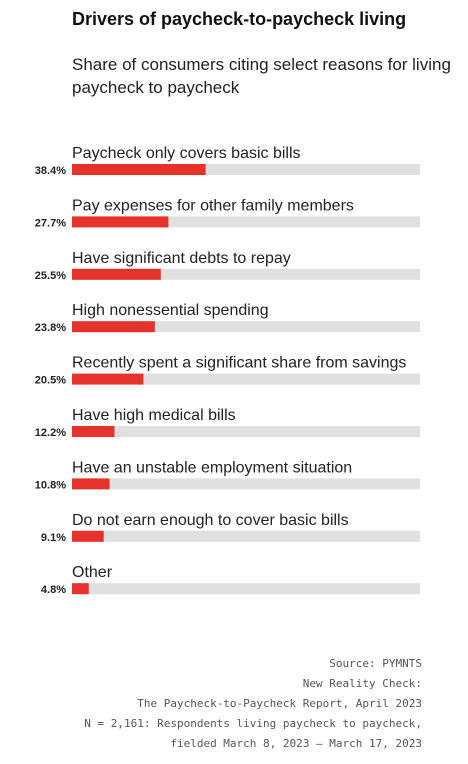 The width and height of the screenshot is (468, 764). Describe the element at coordinates (50, 171) in the screenshot. I see `value-label: 38.4%` at that location.